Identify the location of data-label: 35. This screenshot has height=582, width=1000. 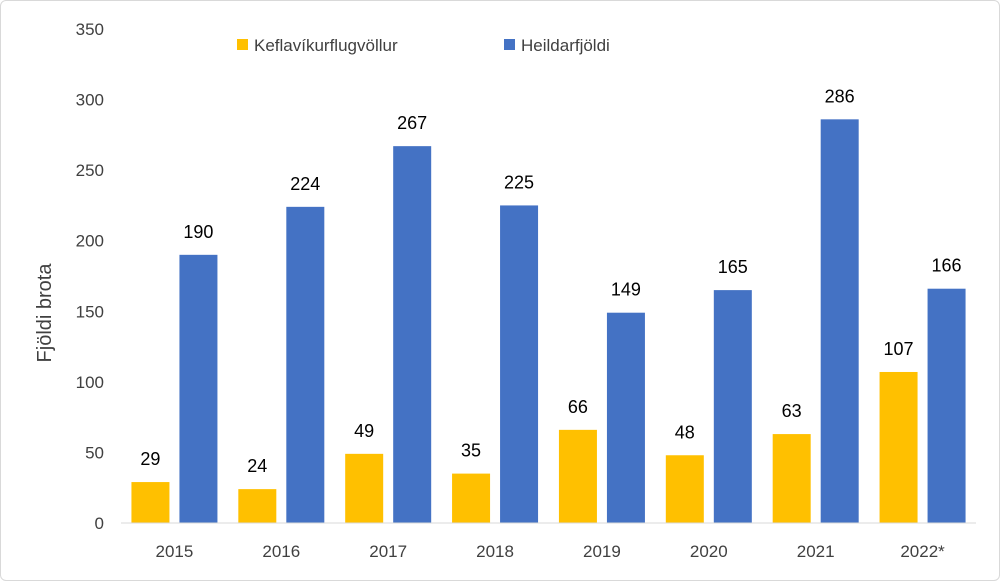
(471, 451).